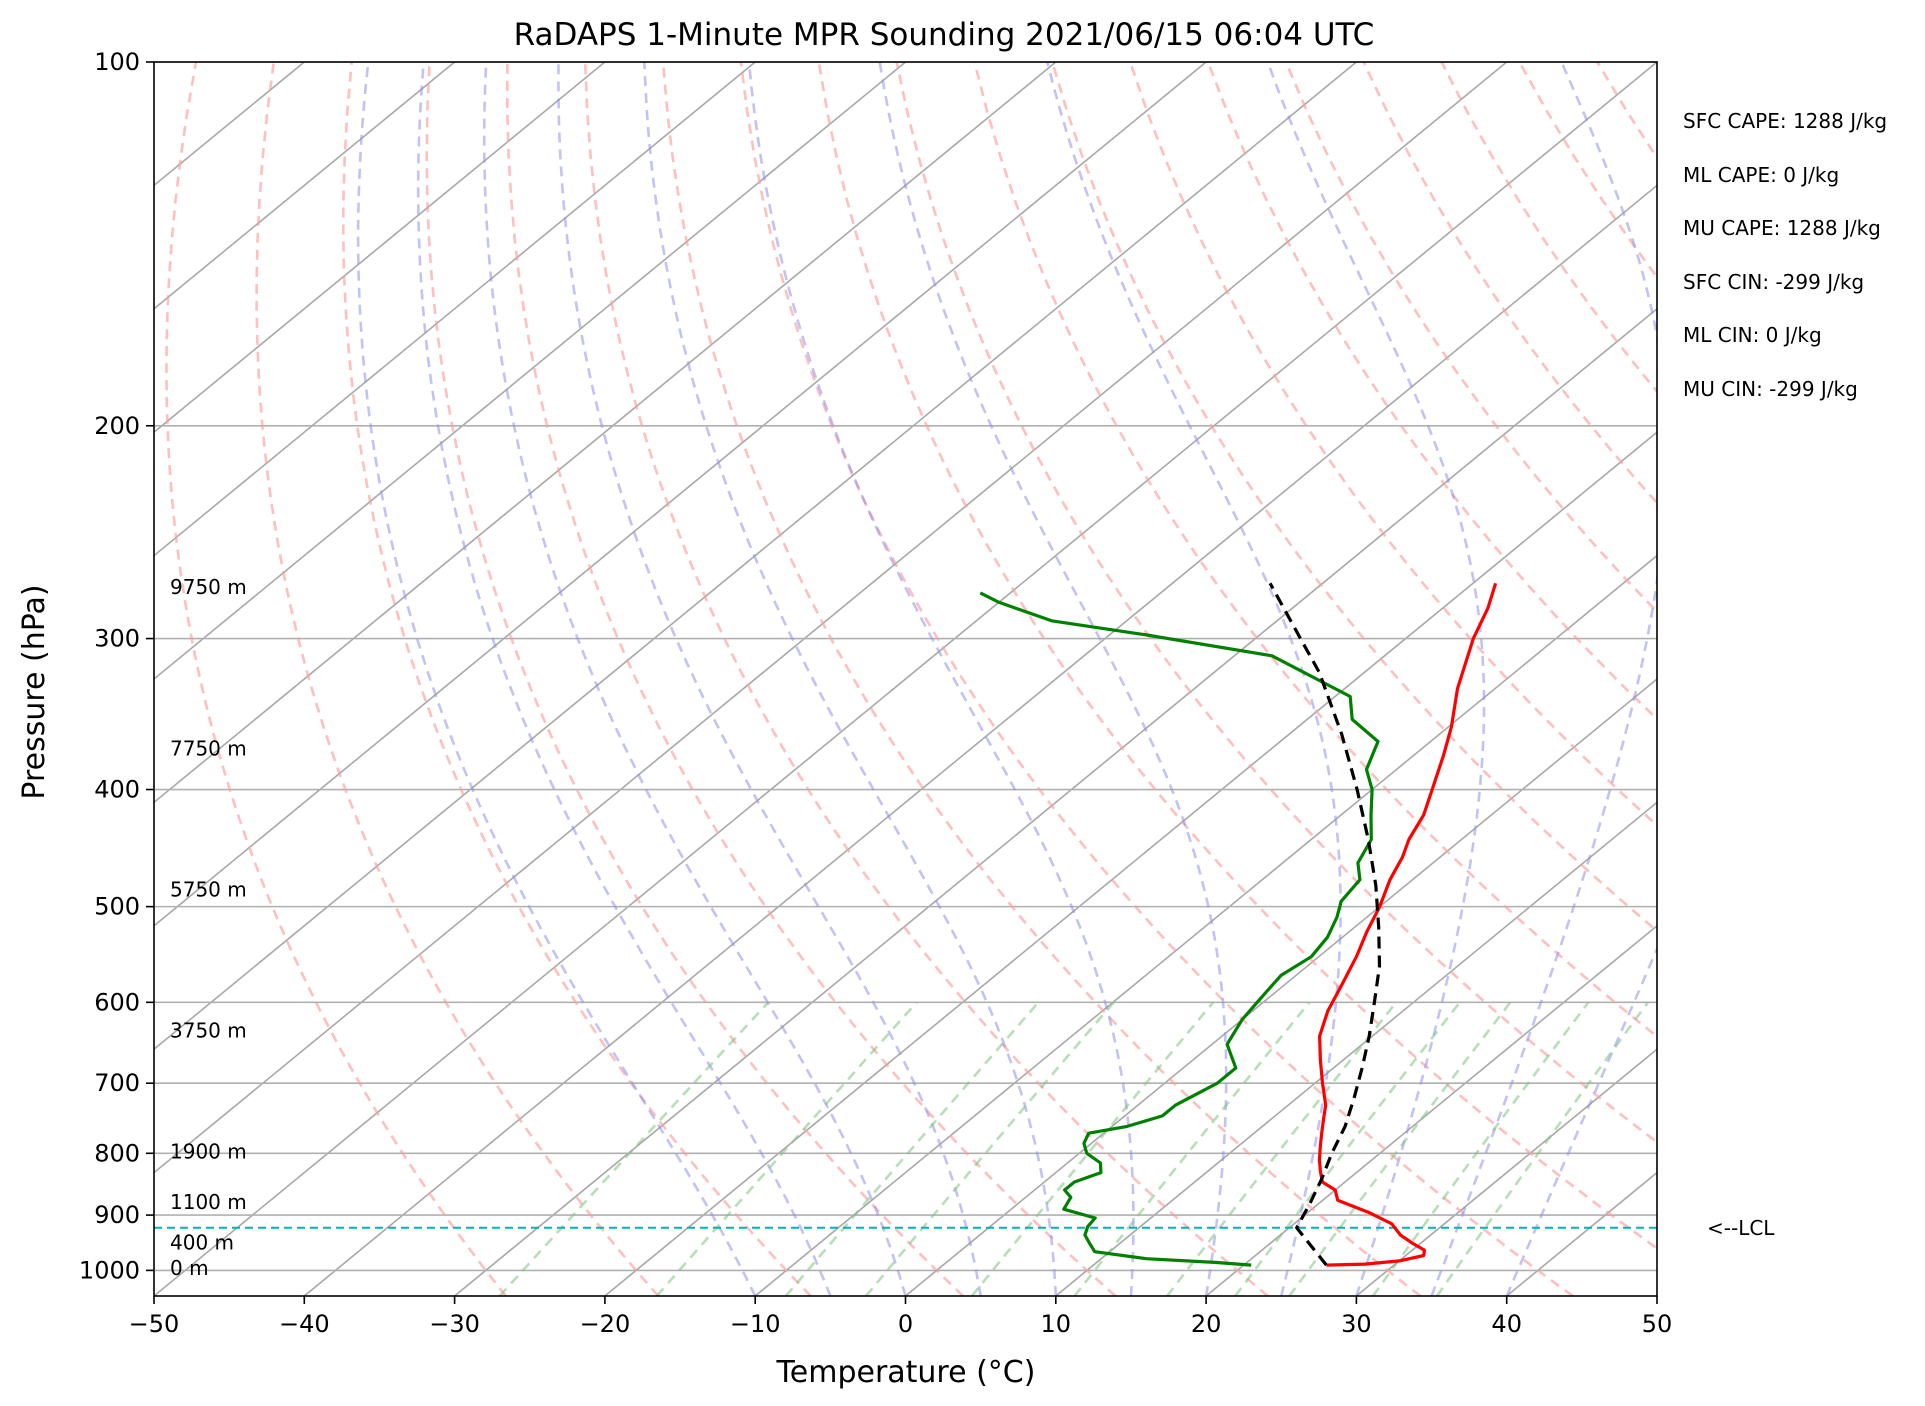 This screenshot has height=1406, width=1925. I want to click on height-label: 7750 m, so click(208, 749).